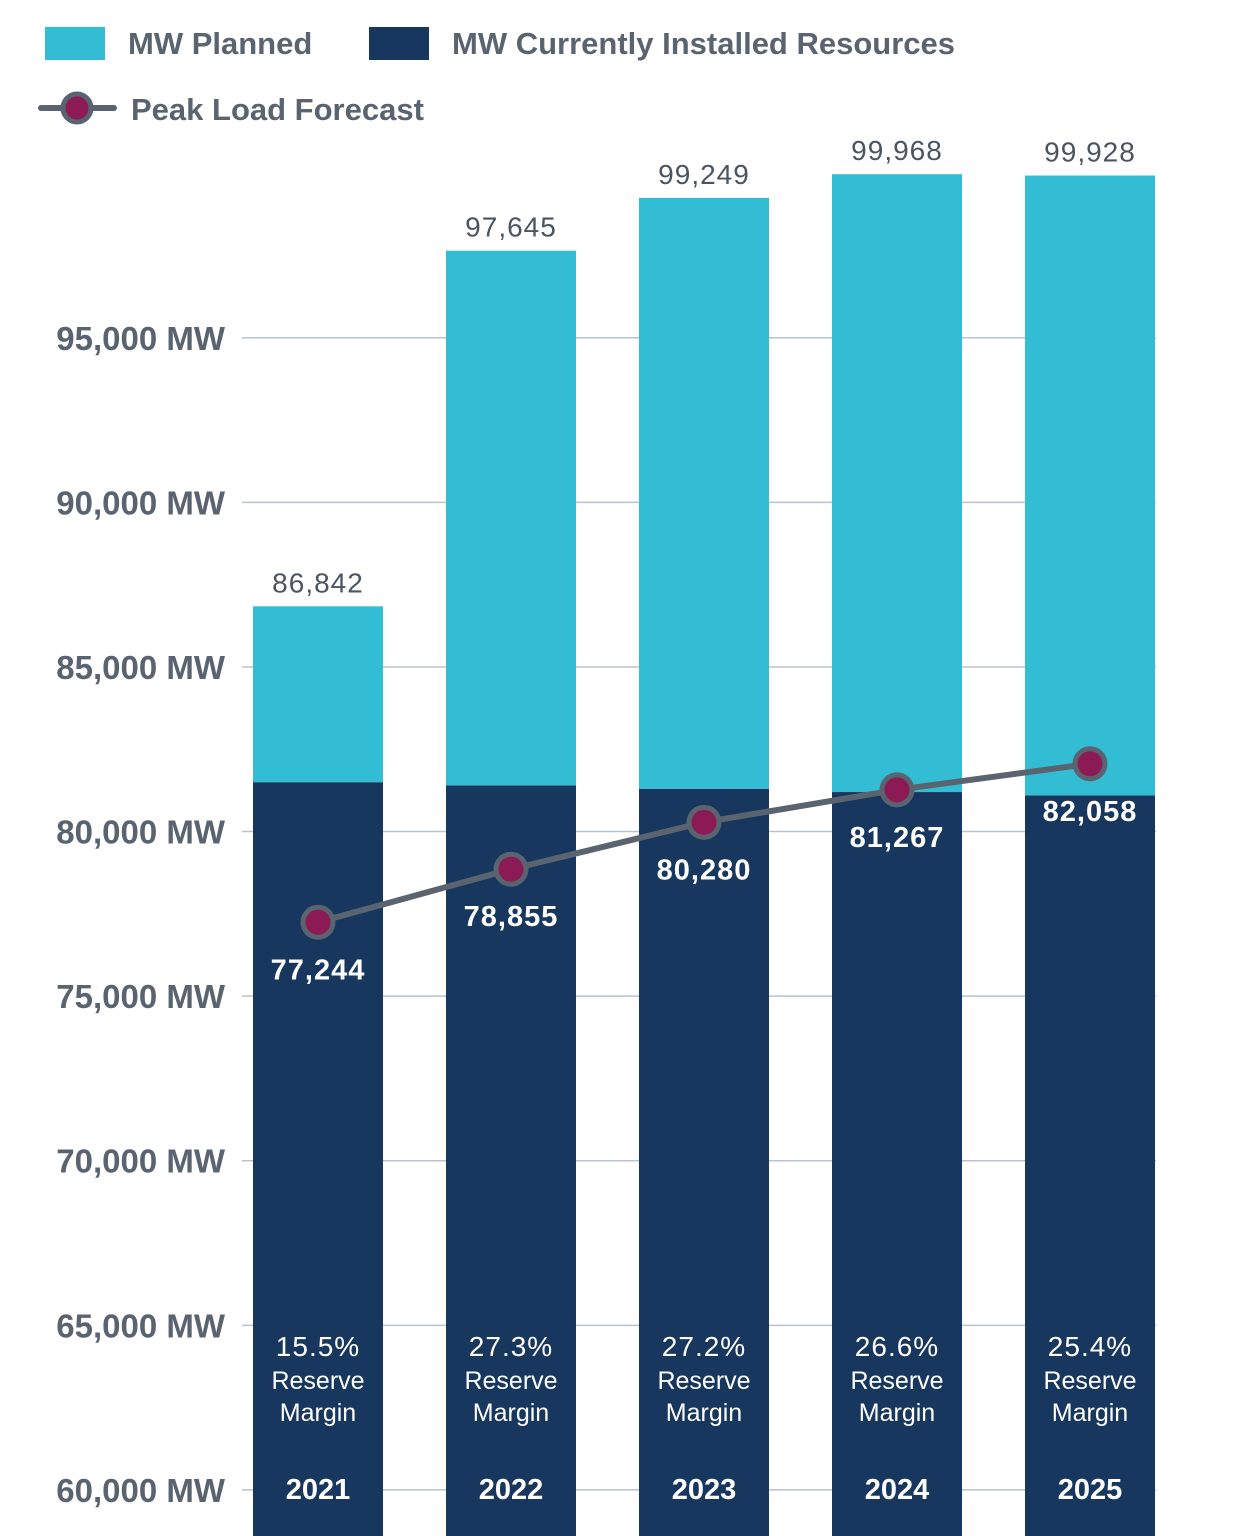 The width and height of the screenshot is (1238, 1536). Describe the element at coordinates (704, 1346) in the screenshot. I see `reserve-margin-percent: 27.2%` at that location.